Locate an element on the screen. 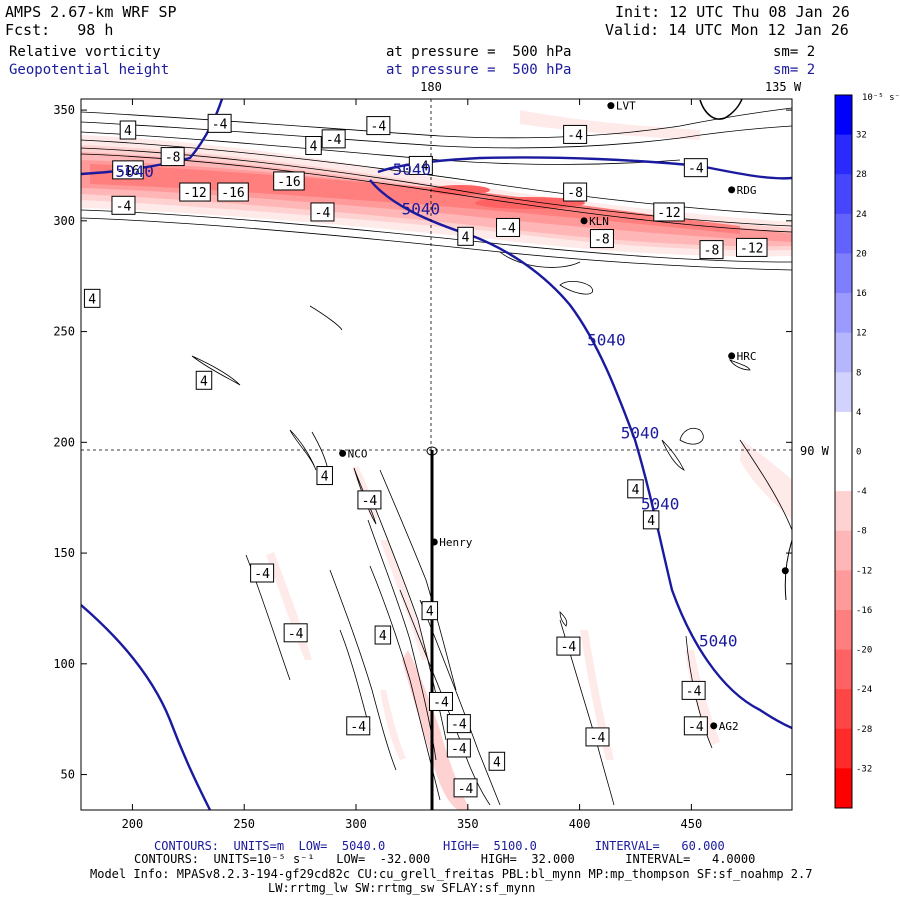 The height and width of the screenshot is (900, 900). colorbar-label: -24 is located at coordinates (864, 690).